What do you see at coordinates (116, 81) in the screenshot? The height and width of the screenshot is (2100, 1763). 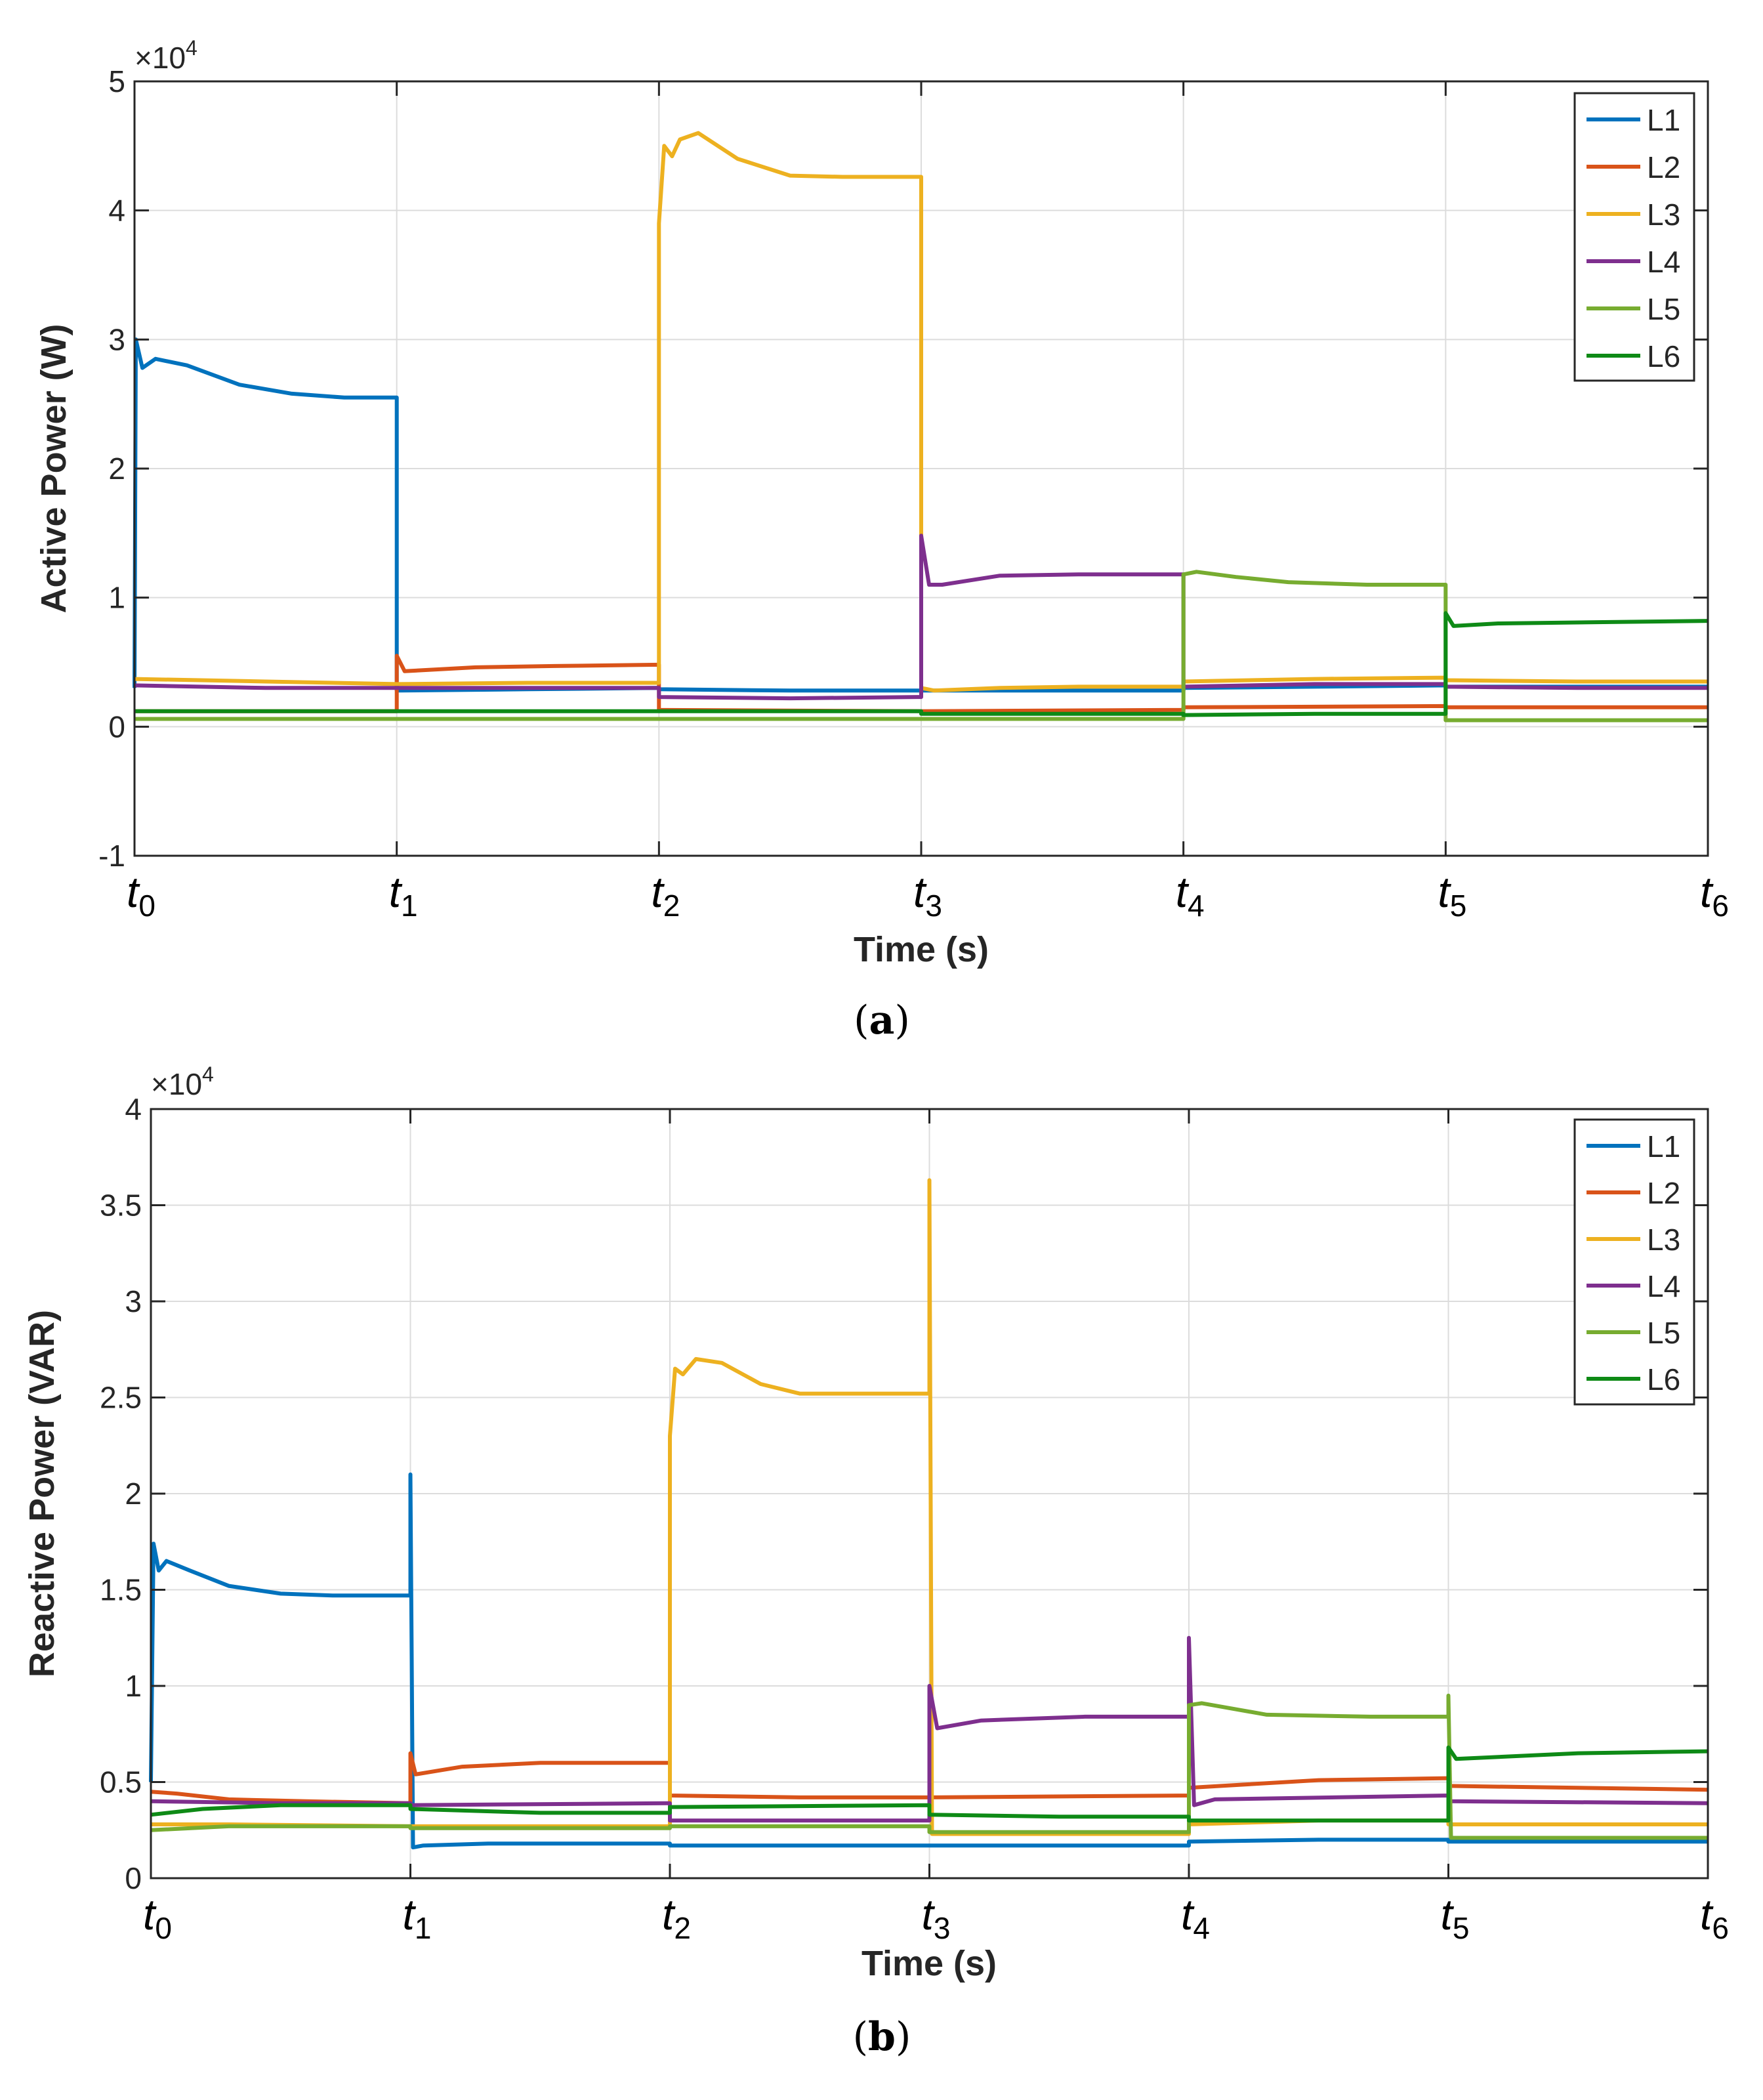 I see `y-tick-label: 5` at bounding box center [116, 81].